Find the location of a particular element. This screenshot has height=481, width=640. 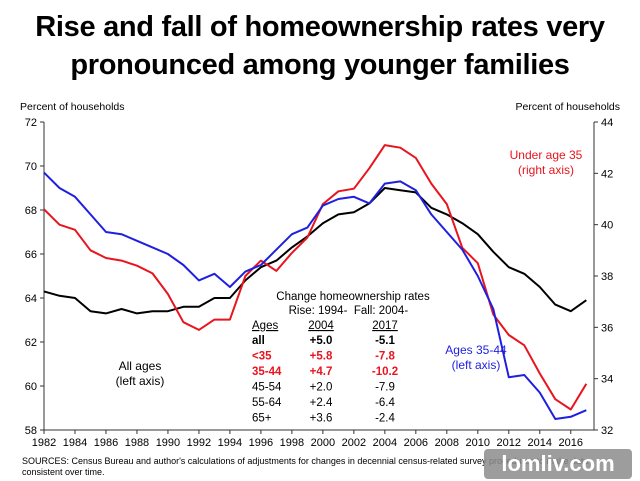

chart-title-line-2: pronounced among younger families is located at coordinates (320, 65).